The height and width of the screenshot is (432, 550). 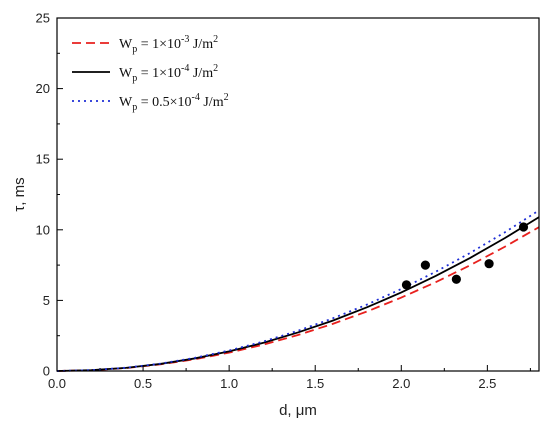 What do you see at coordinates (19, 194) in the screenshot?
I see `y-axis-title: τ, ms` at bounding box center [19, 194].